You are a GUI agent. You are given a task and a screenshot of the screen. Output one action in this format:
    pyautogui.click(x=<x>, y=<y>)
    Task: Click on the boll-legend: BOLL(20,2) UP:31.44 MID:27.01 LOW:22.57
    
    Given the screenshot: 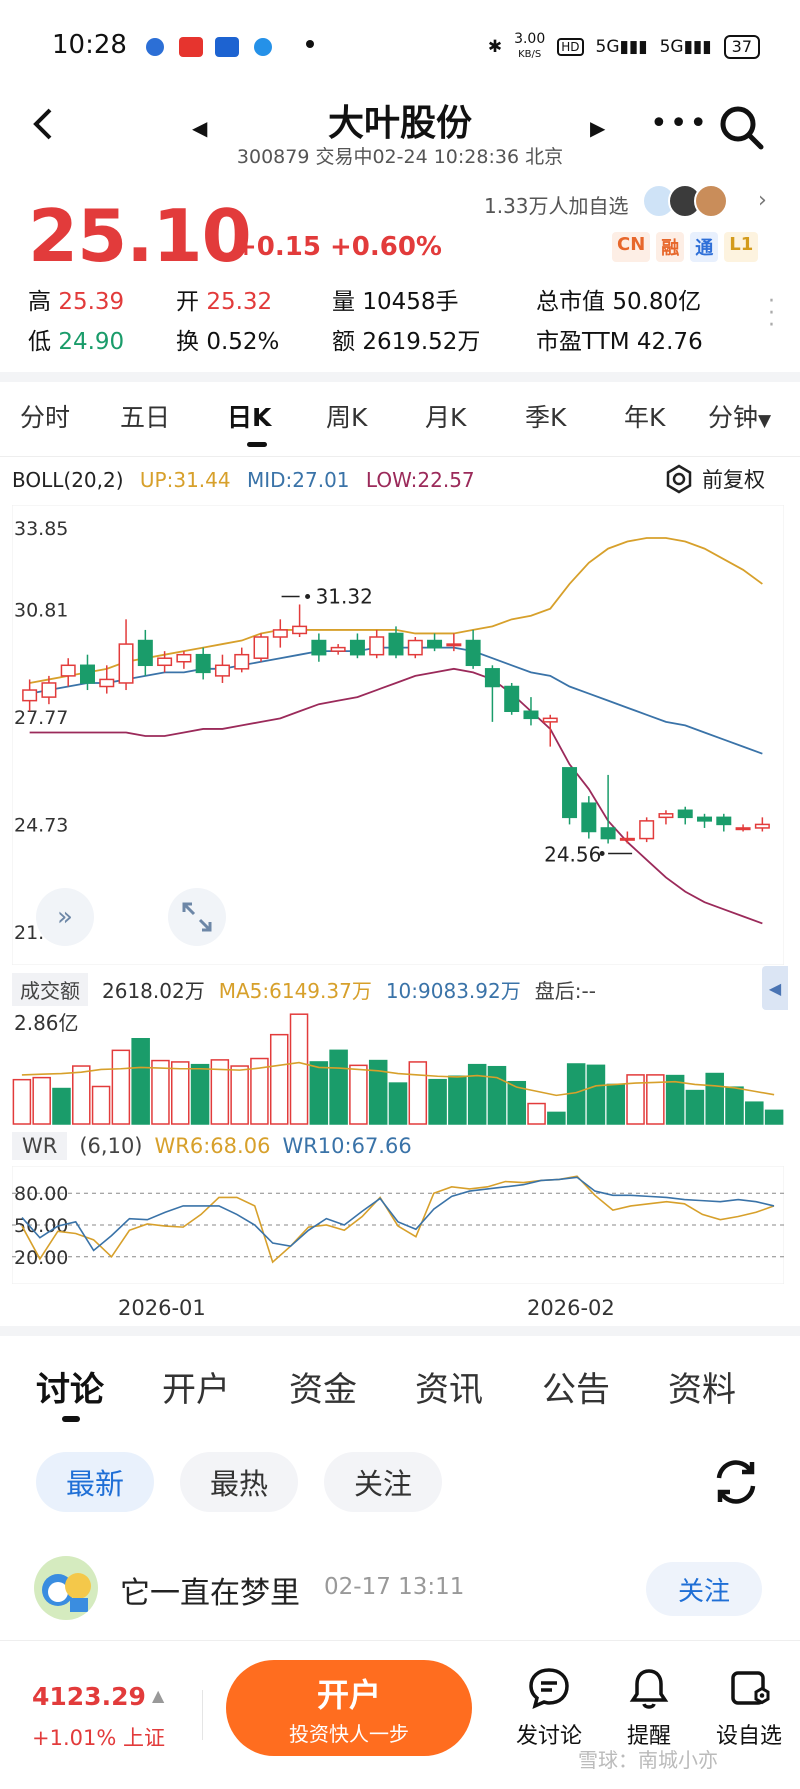 What is the action you would take?
    pyautogui.click(x=243, y=480)
    